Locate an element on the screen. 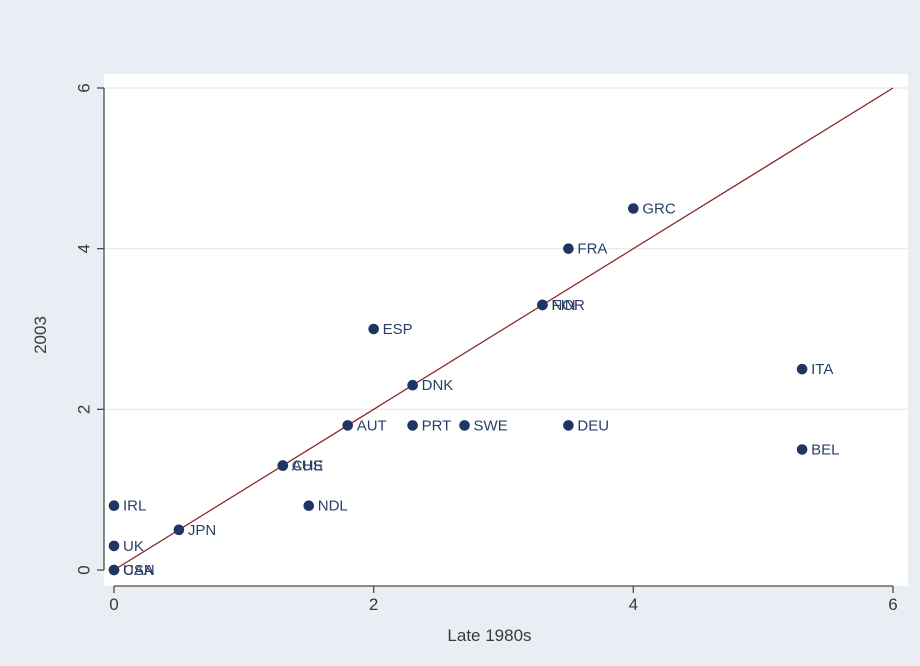  y-axis-title: 2003 is located at coordinates (40, 335).